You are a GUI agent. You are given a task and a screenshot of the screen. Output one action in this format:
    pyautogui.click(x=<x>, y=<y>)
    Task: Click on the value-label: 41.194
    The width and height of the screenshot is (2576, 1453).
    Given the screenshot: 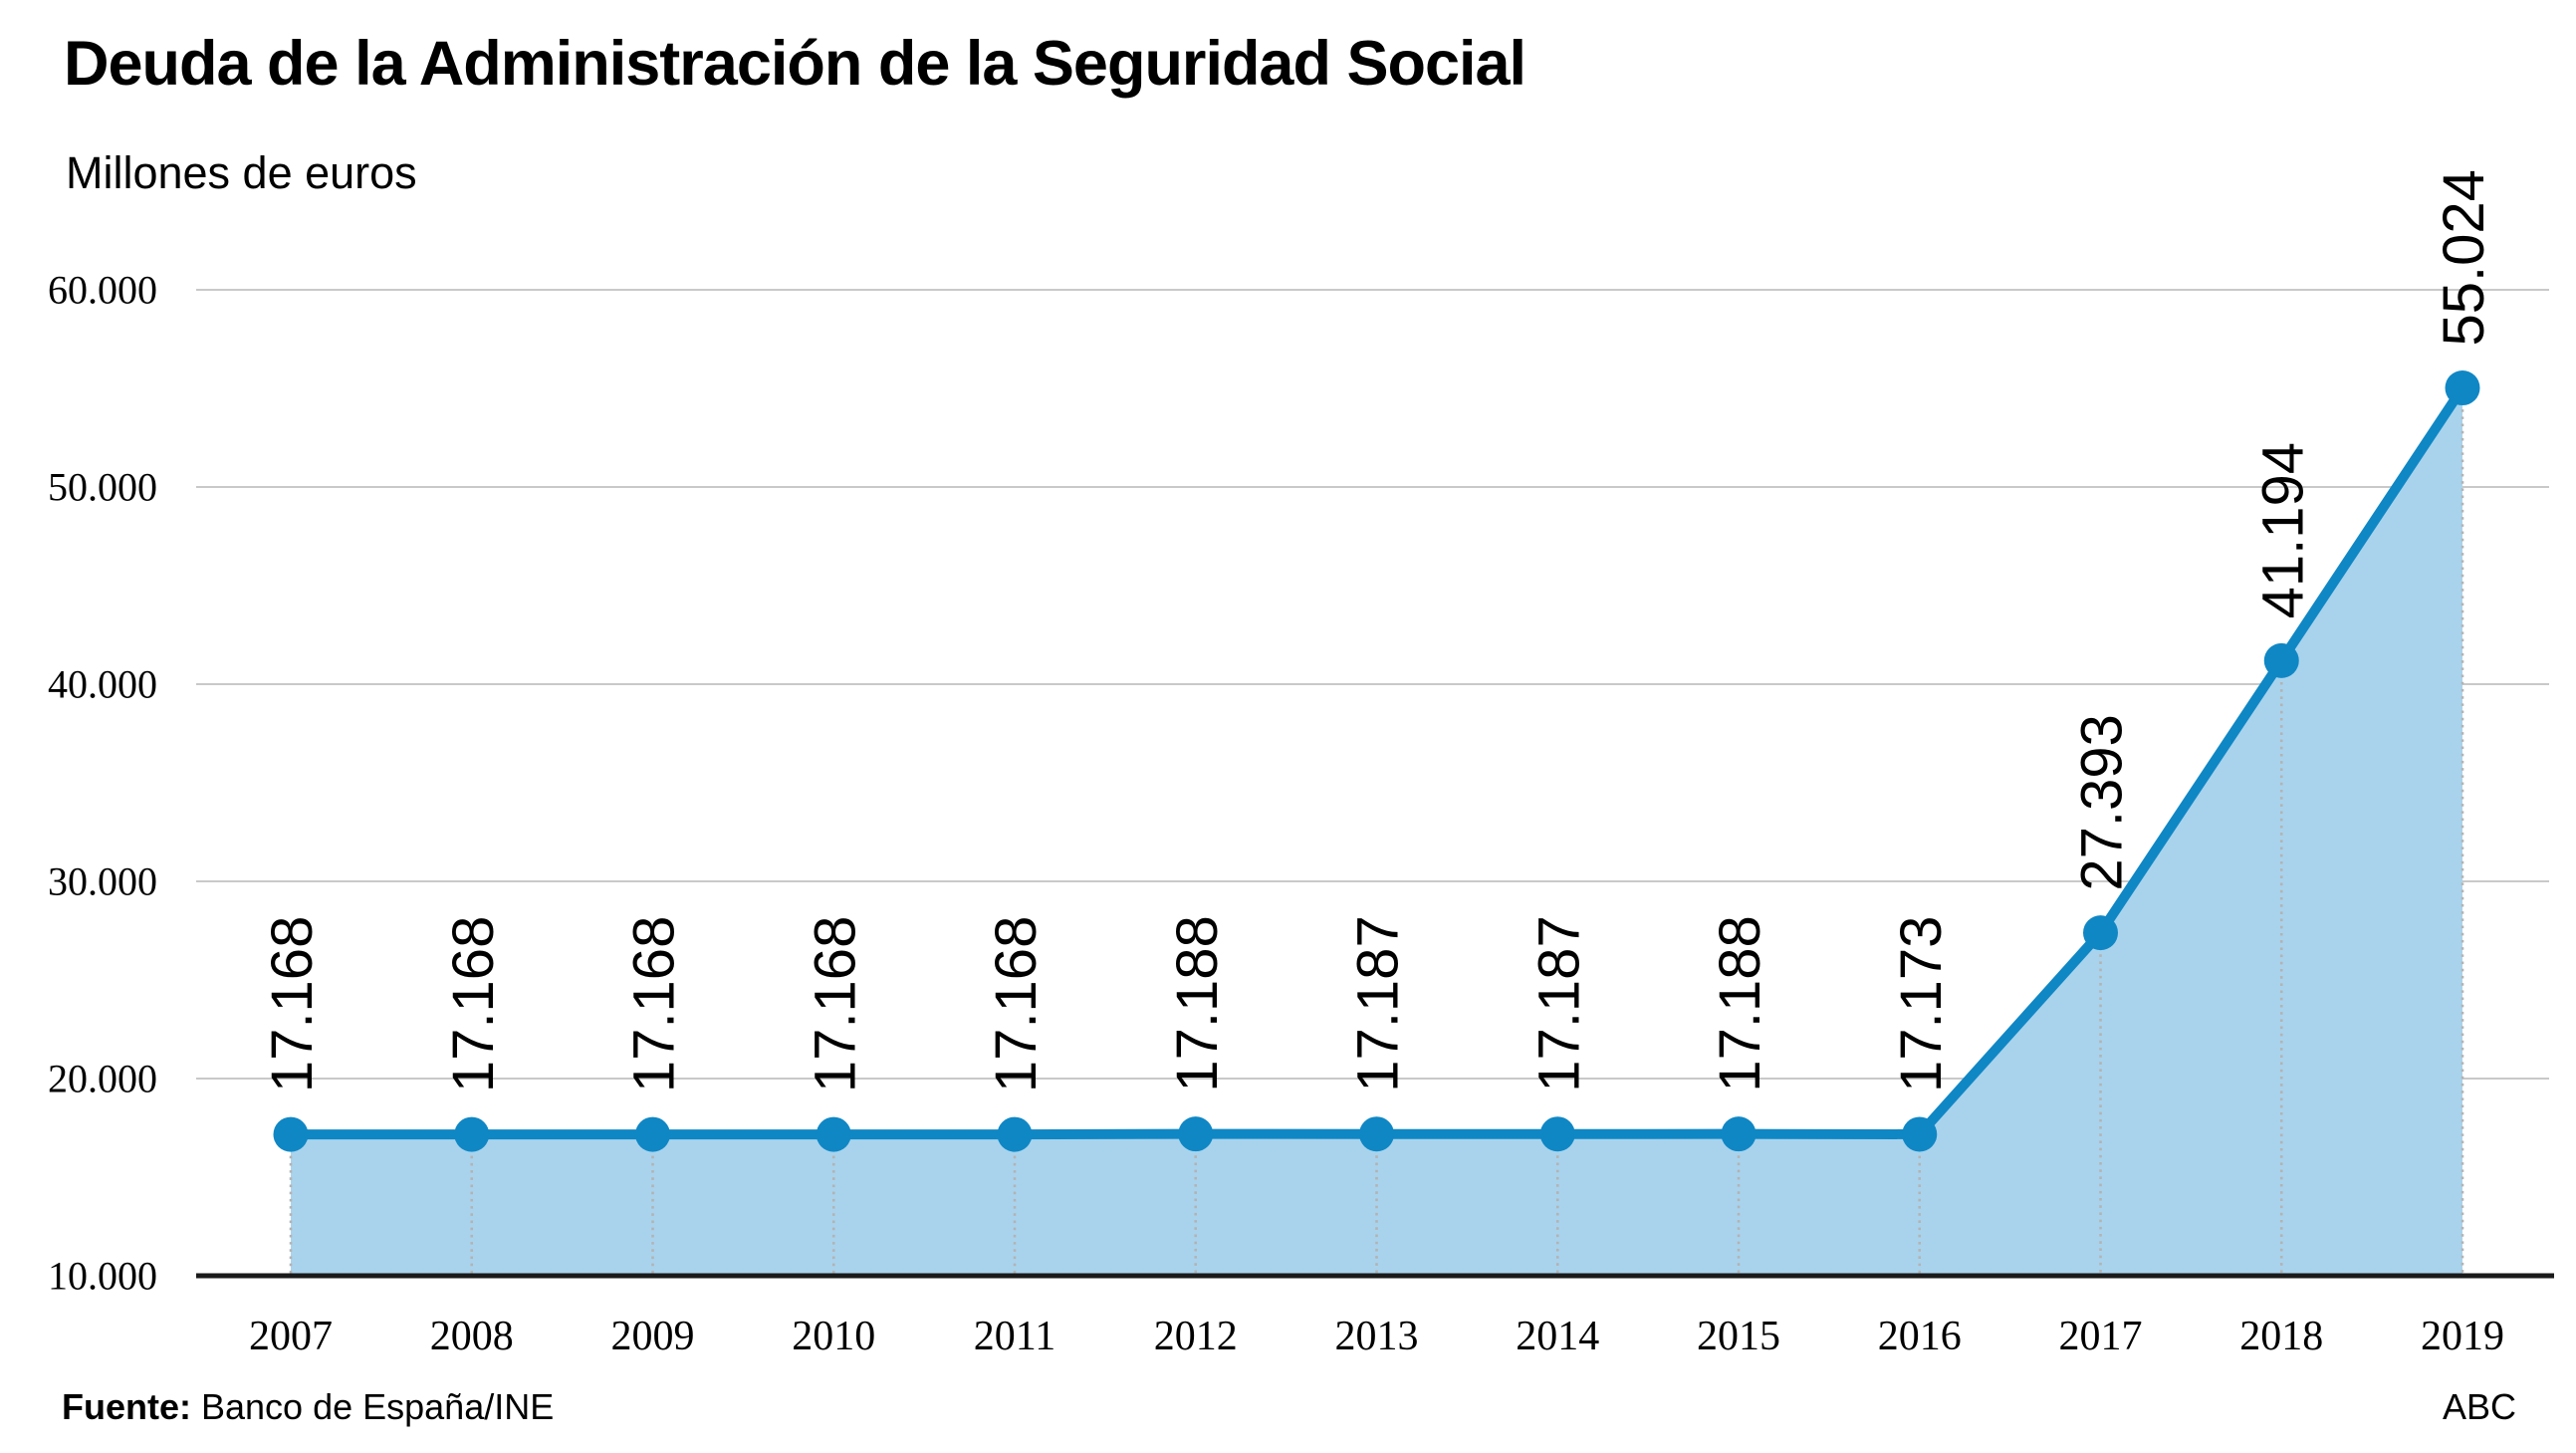 What is the action you would take?
    pyautogui.click(x=2282, y=530)
    